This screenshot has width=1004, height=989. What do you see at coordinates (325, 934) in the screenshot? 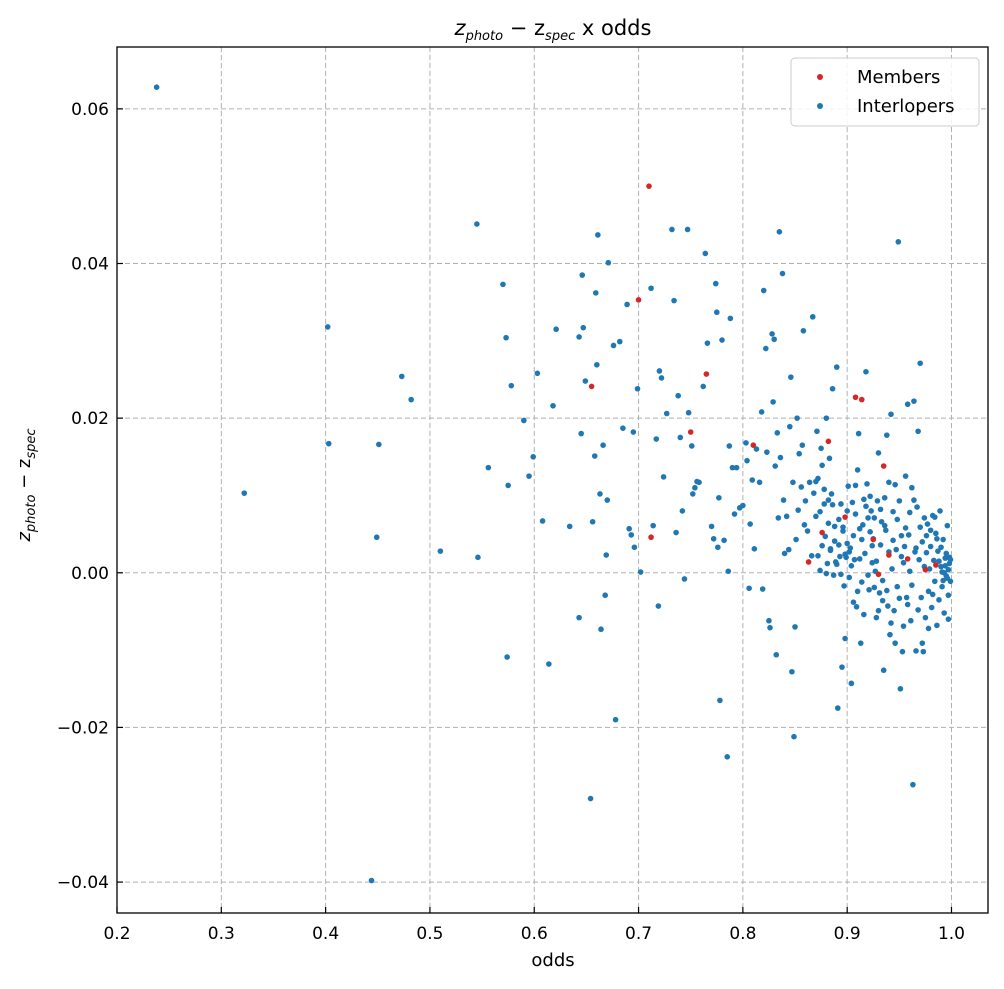
I see `x-tick-label: 0.4` at bounding box center [325, 934].